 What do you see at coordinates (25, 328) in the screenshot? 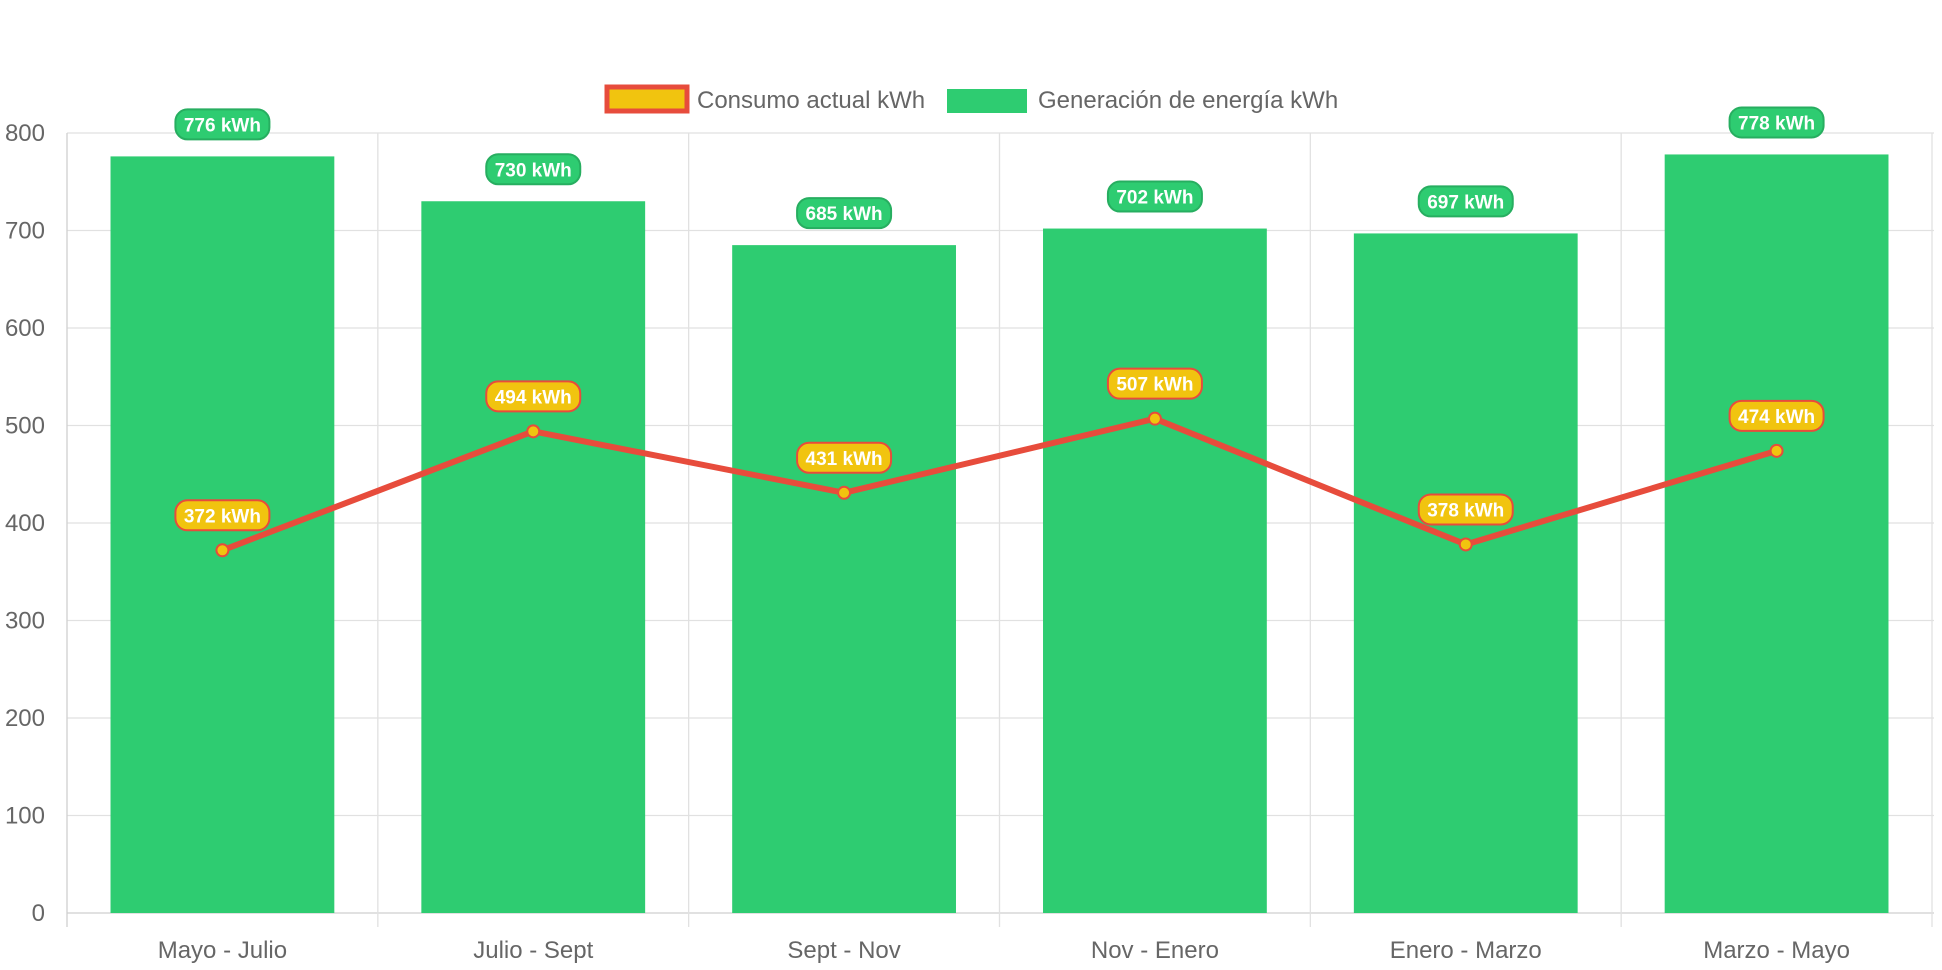
I see `y-tick-label: 600` at bounding box center [25, 328].